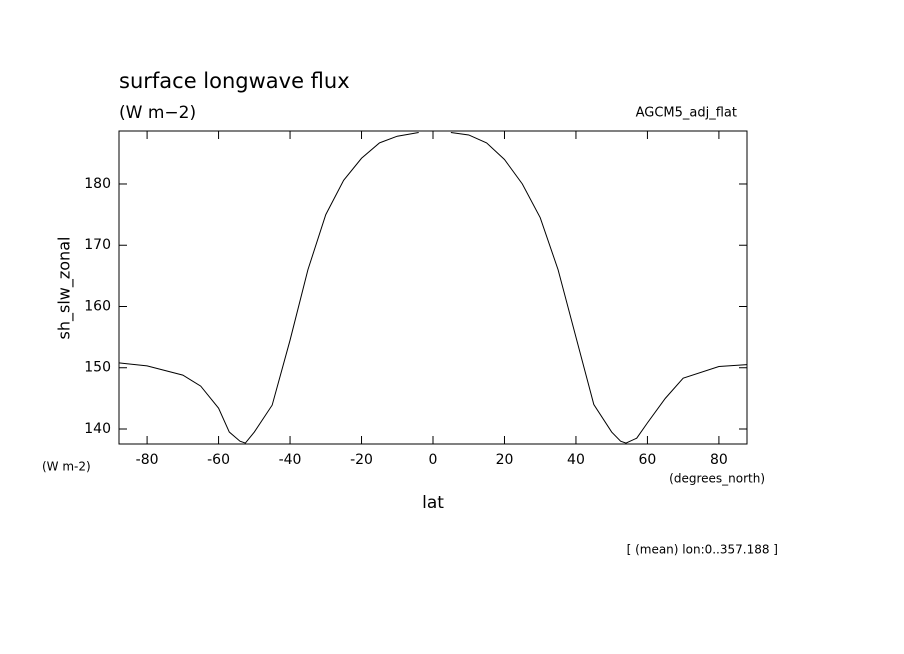  Describe the element at coordinates (648, 460) in the screenshot. I see `x-tick-label: 60` at that location.